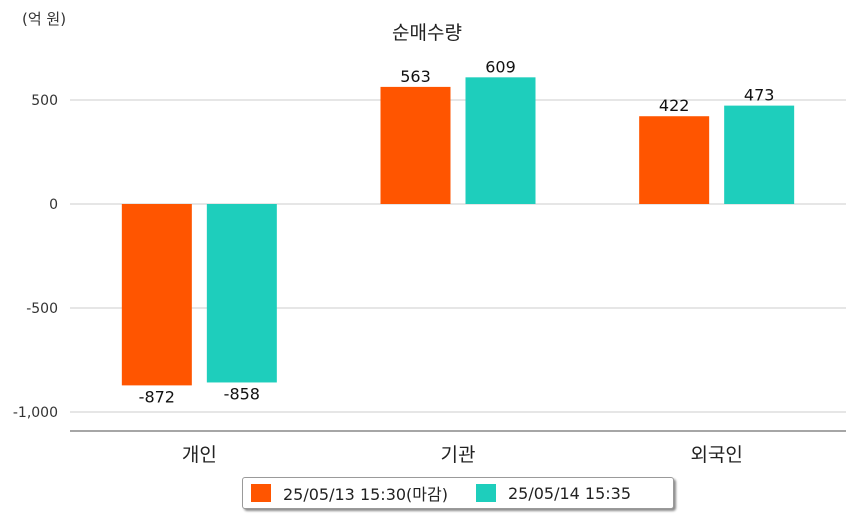 The height and width of the screenshot is (520, 854). What do you see at coordinates (458, 455) in the screenshot?
I see `x-tick-label: 기관` at bounding box center [458, 455].